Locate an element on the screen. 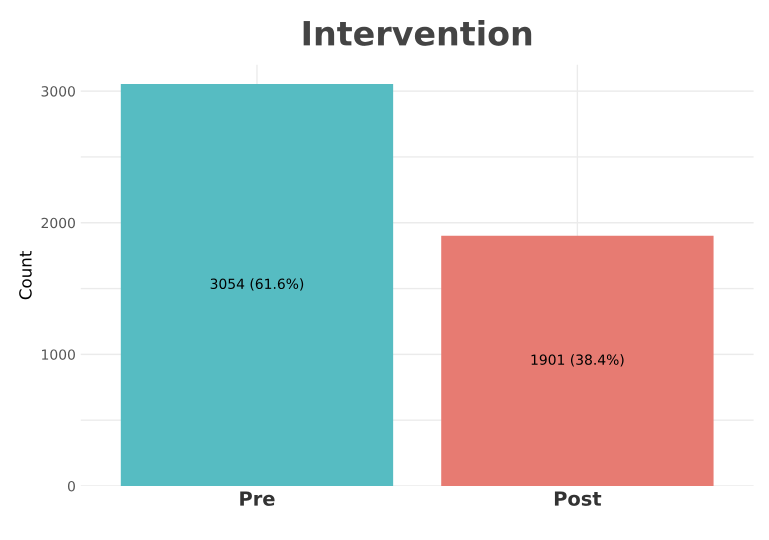  x-tick-label: Post is located at coordinates (578, 498).